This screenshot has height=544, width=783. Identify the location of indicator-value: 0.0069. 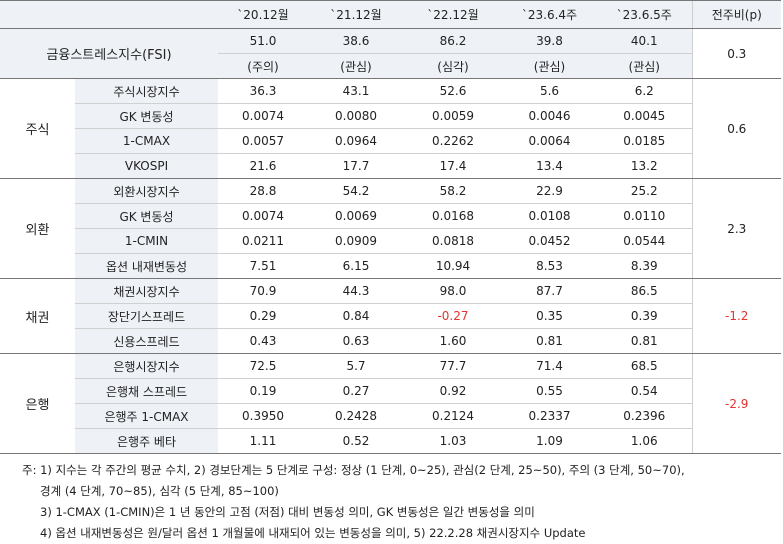
(356, 216).